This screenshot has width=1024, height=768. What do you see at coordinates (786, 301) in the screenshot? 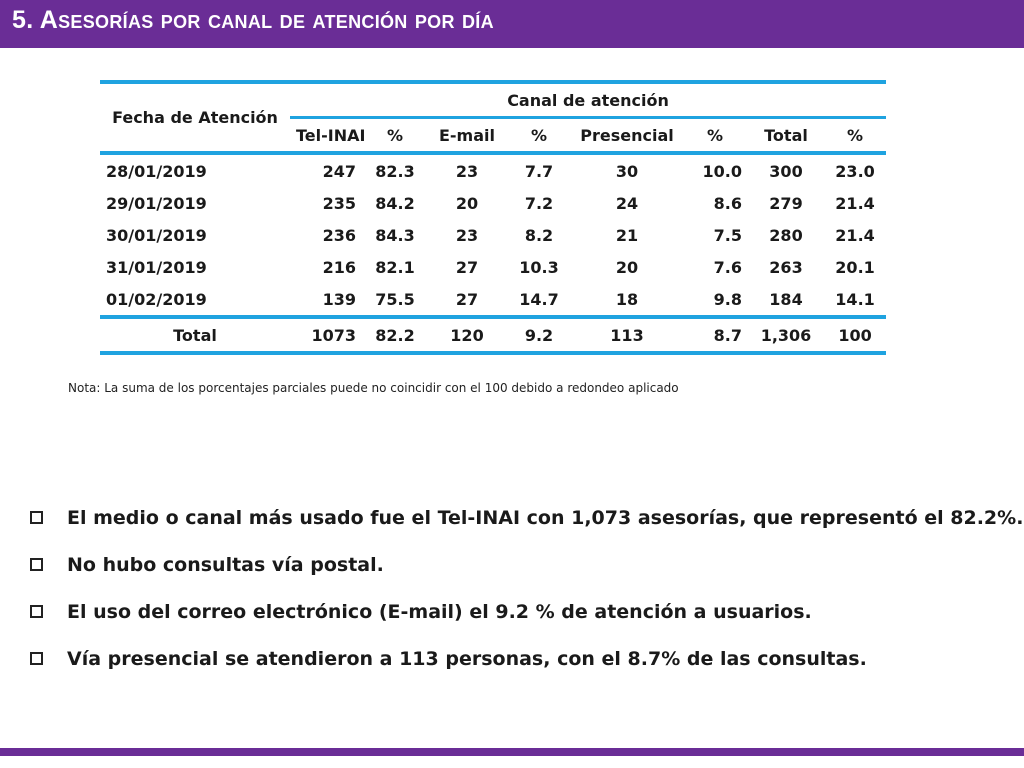
I see `value-cell: 184` at bounding box center [786, 301].